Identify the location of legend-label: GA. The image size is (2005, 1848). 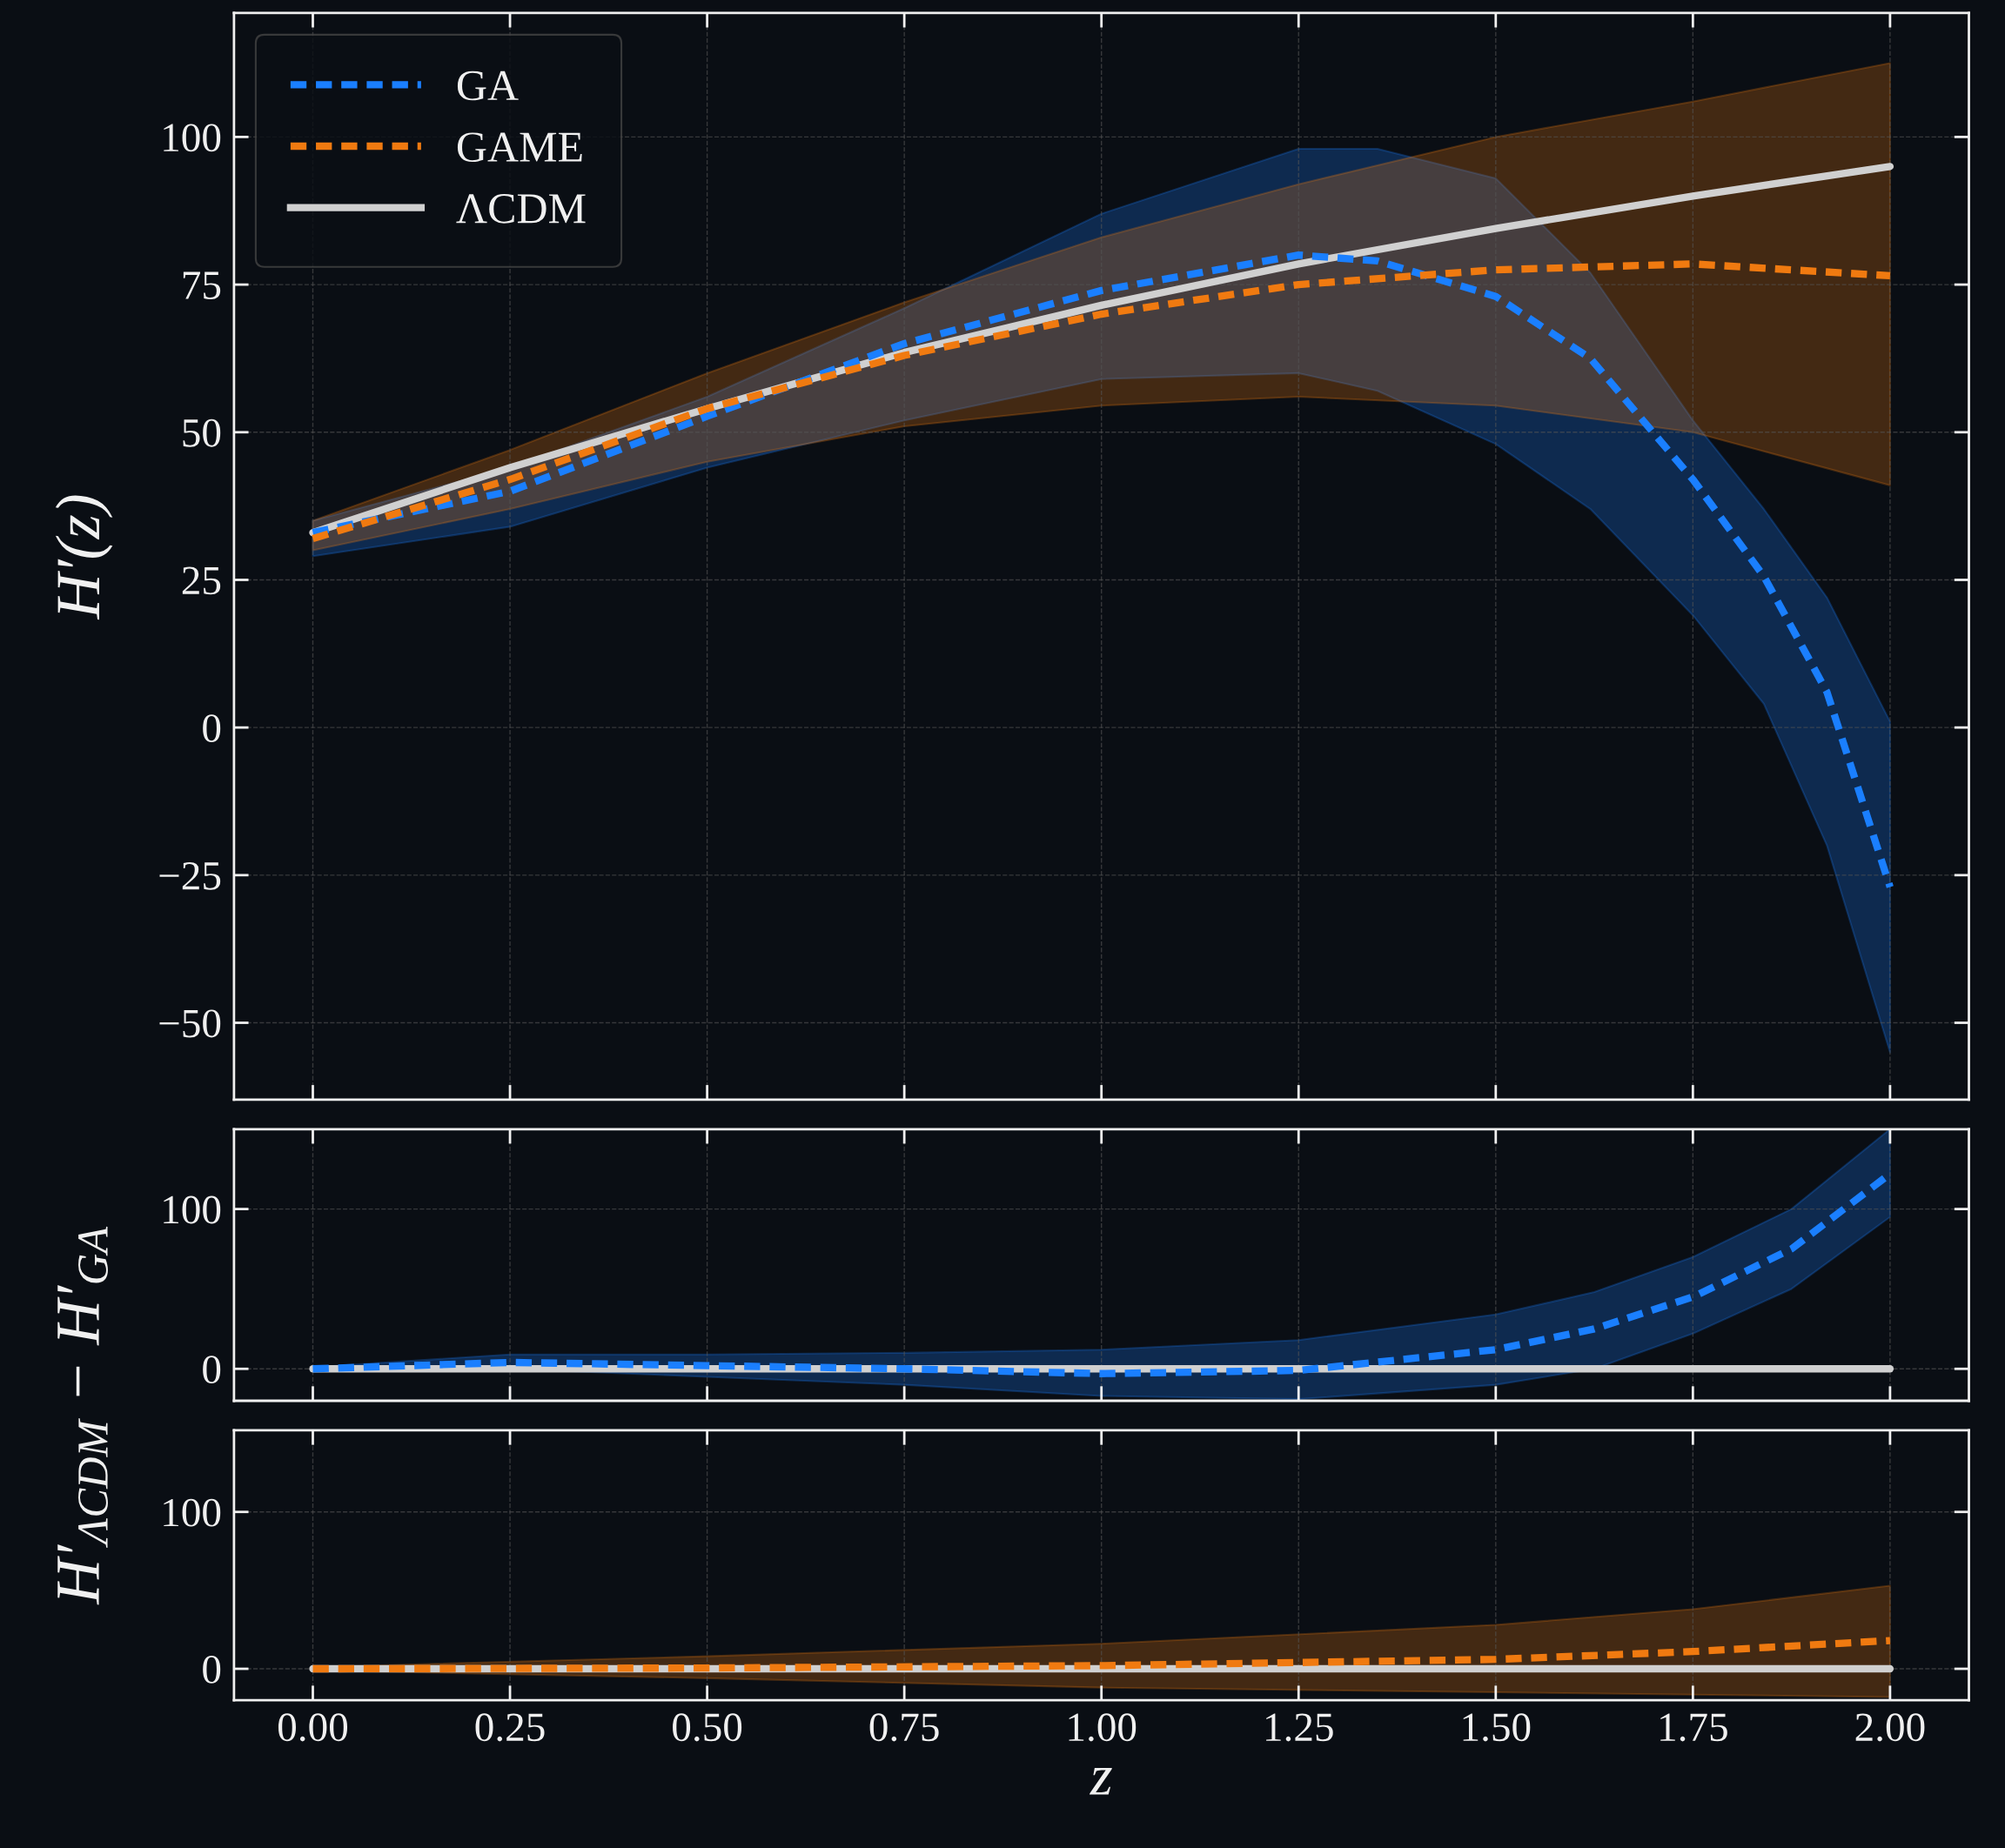
(488, 85).